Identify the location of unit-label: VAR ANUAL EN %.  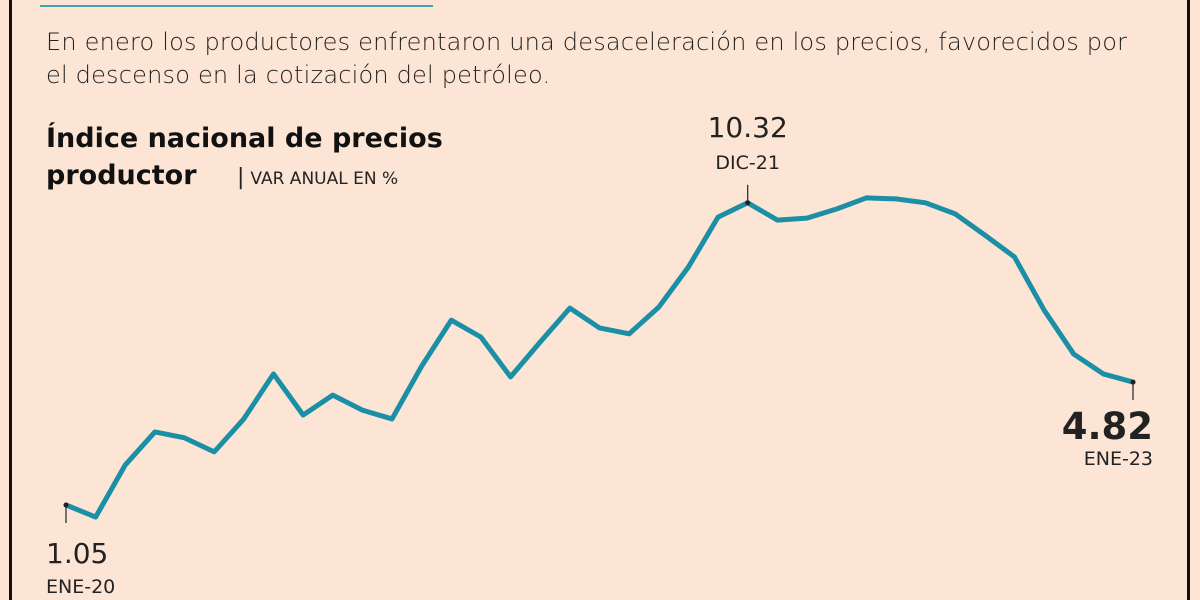
(324, 179).